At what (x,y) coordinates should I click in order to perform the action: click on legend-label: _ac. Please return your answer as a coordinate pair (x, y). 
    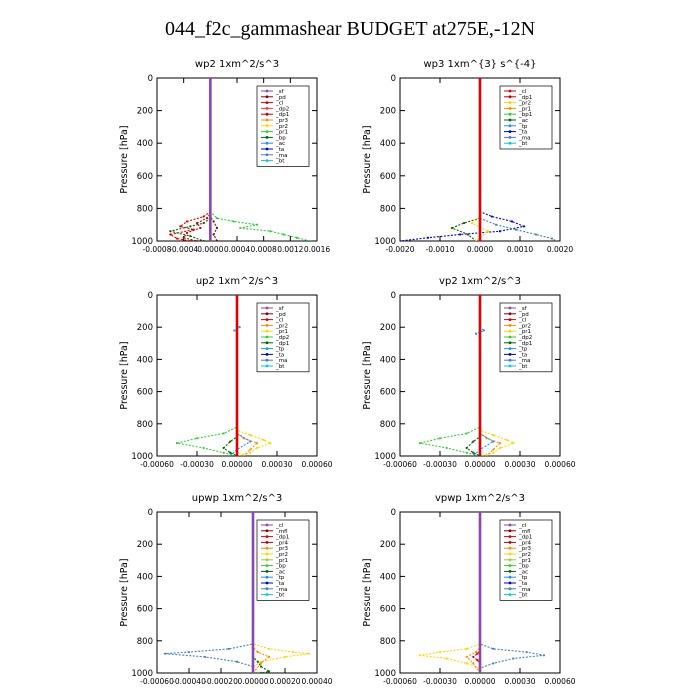
    Looking at the image, I should click on (280, 144).